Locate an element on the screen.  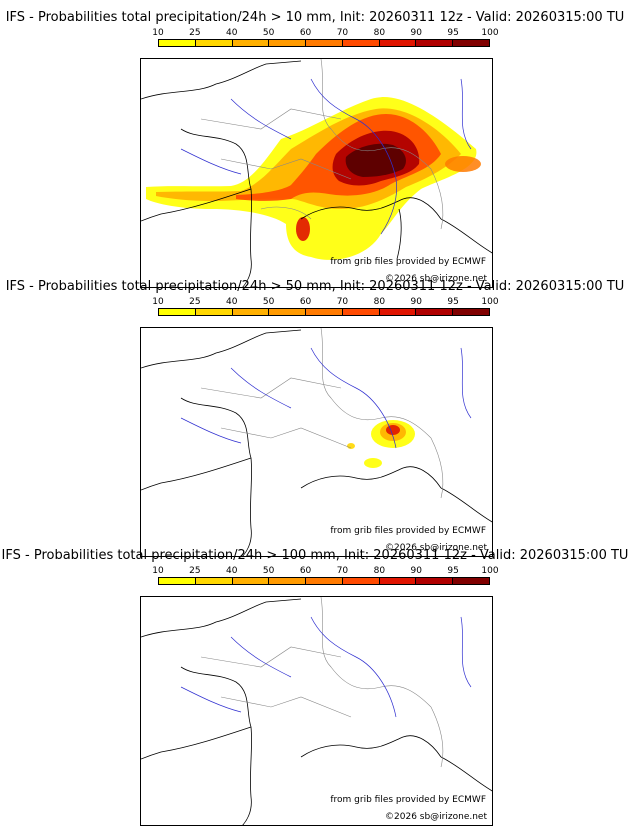
prob-patch-south is located at coordinates (373, 463).